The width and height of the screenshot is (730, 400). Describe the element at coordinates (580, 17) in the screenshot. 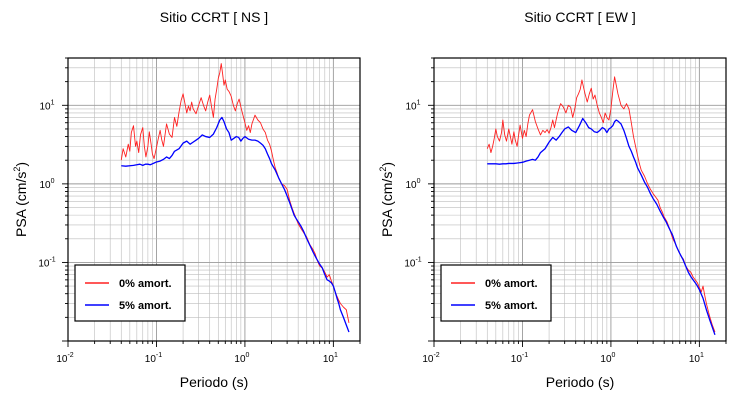

I see `chart-title: Sitio CCRT [ EW ]` at that location.